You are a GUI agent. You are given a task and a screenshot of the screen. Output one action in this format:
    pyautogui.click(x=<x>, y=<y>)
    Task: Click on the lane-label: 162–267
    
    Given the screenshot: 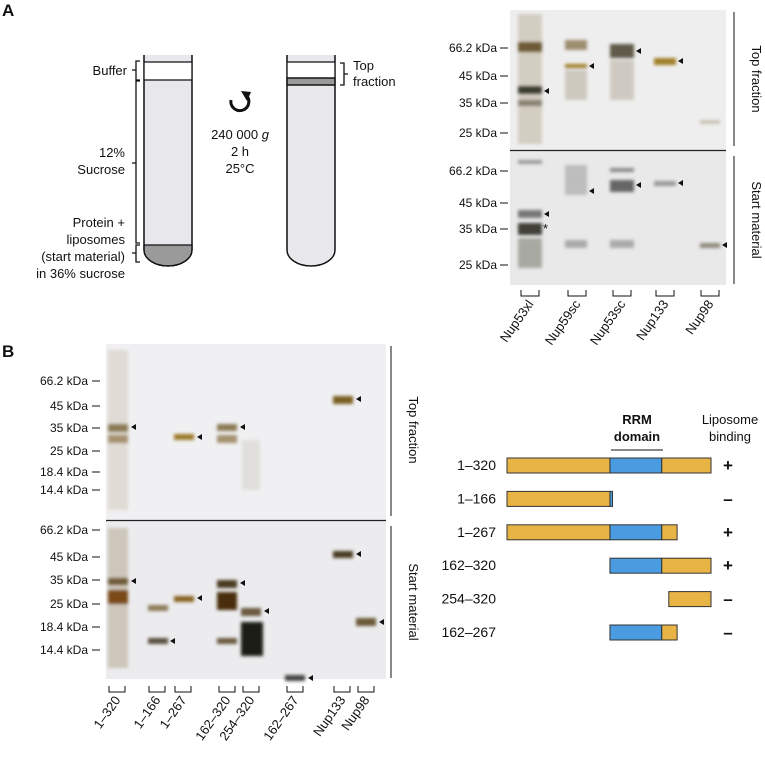 What is the action you would take?
    pyautogui.click(x=280, y=718)
    